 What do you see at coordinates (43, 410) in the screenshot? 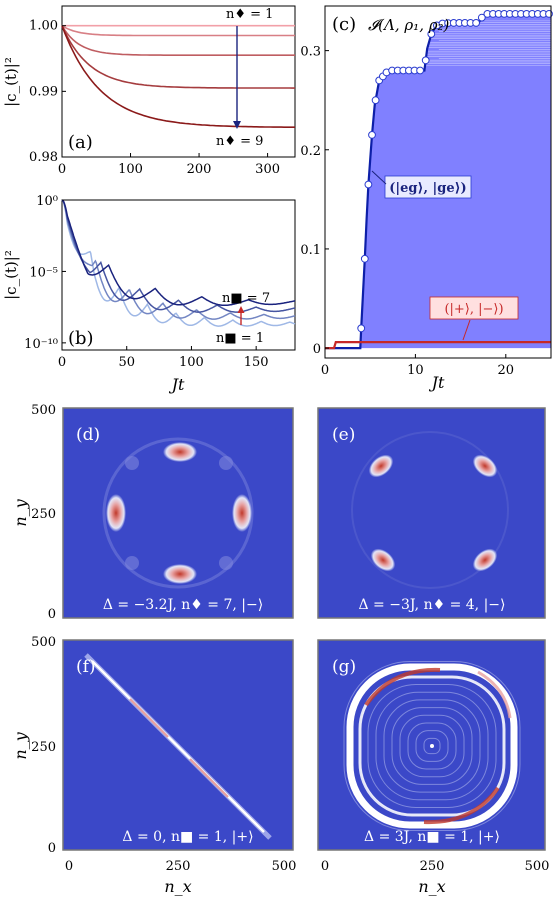
I see `panel-d-ytick: 500` at bounding box center [43, 410].